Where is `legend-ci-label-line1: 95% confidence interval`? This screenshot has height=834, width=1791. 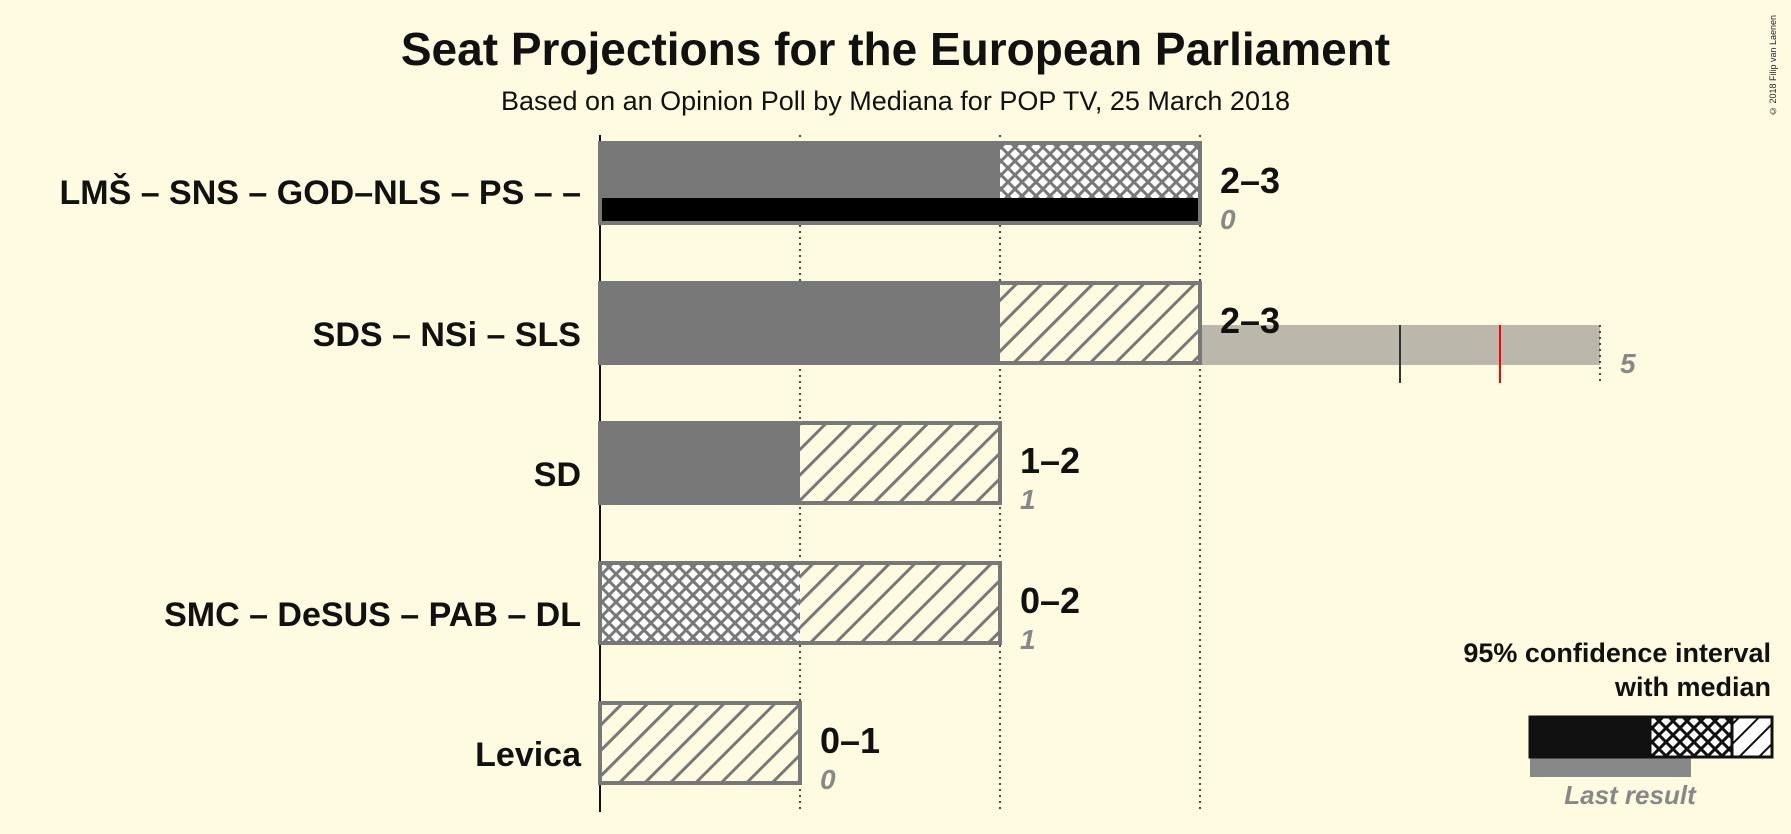
legend-ci-label-line1: 95% confidence interval is located at coordinates (1617, 653).